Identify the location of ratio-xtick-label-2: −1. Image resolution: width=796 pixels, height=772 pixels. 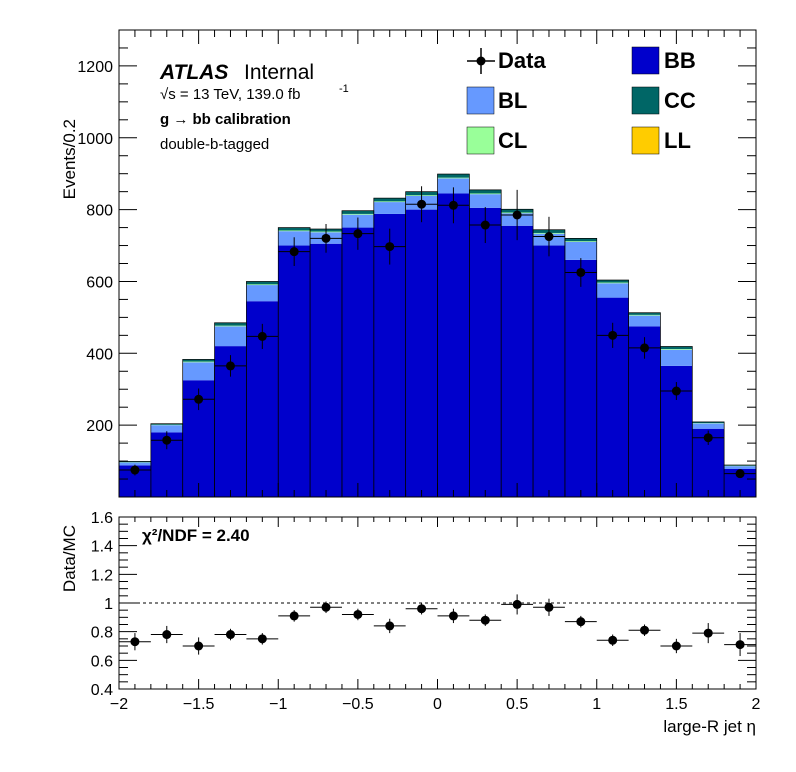
(278, 704).